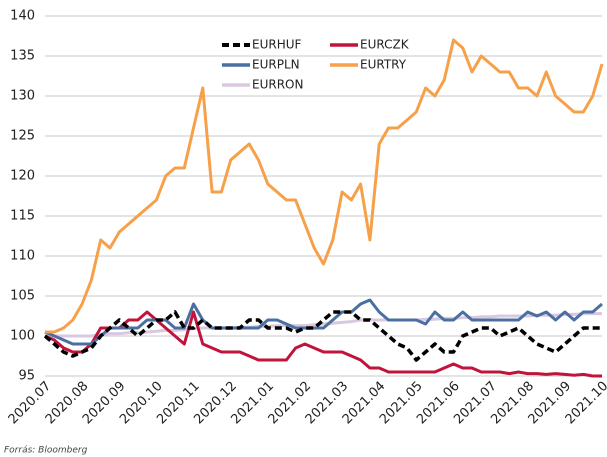 The image size is (607, 457). What do you see at coordinates (22, 336) in the screenshot?
I see `y-tick-label: 100` at bounding box center [22, 336].